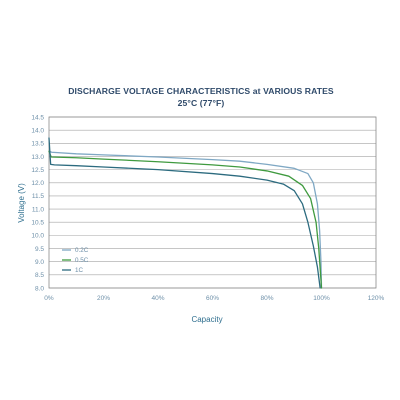 Image resolution: width=400 pixels, height=400 pixels. Describe the element at coordinates (49, 298) in the screenshot. I see `x-tick-label: 0%` at that location.